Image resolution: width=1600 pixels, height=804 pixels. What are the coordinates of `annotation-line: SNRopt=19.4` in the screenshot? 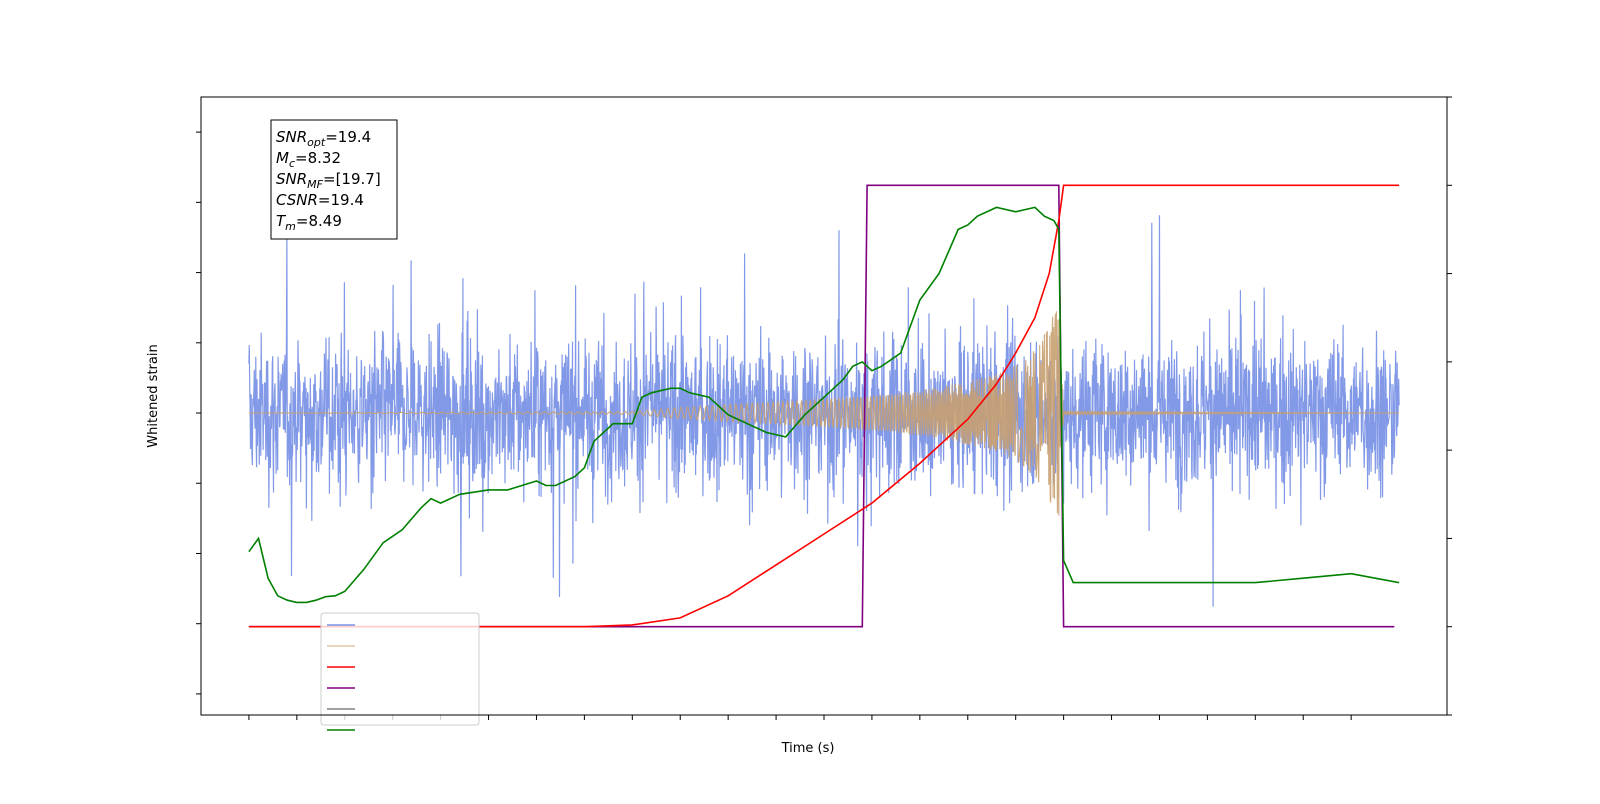 It's located at (323, 138).